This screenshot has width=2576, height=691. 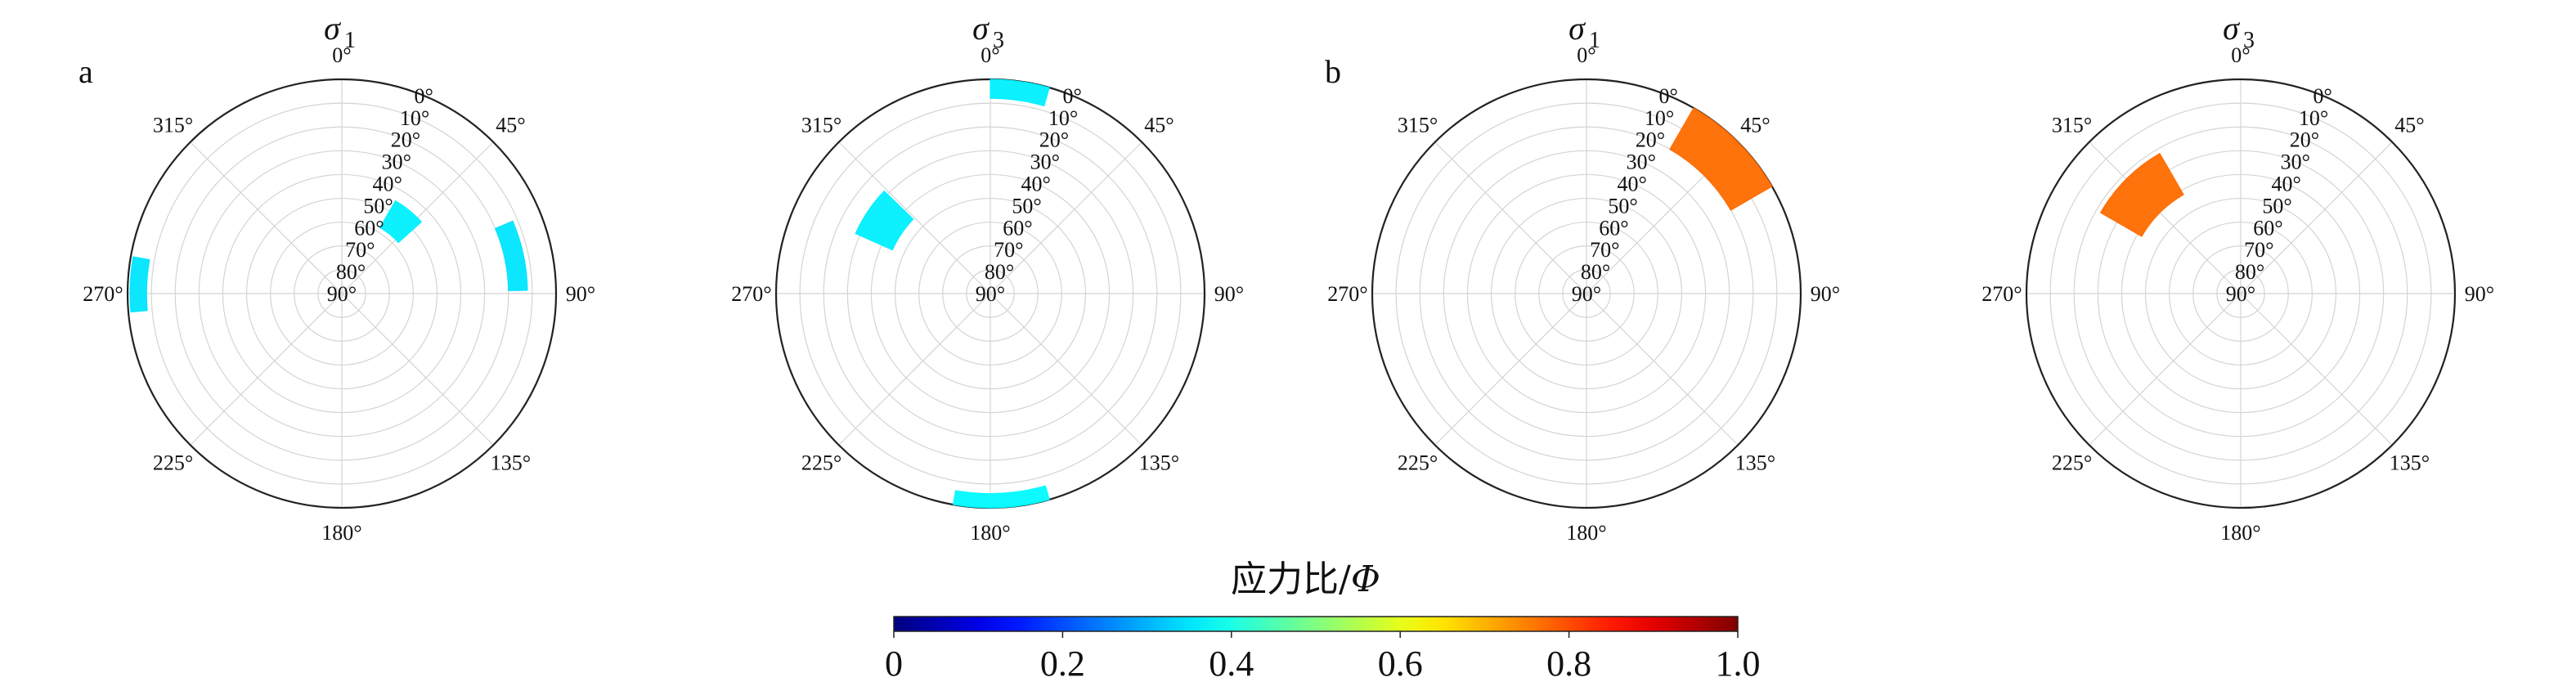 I want to click on radial-label: 0°, so click(x=1072, y=96).